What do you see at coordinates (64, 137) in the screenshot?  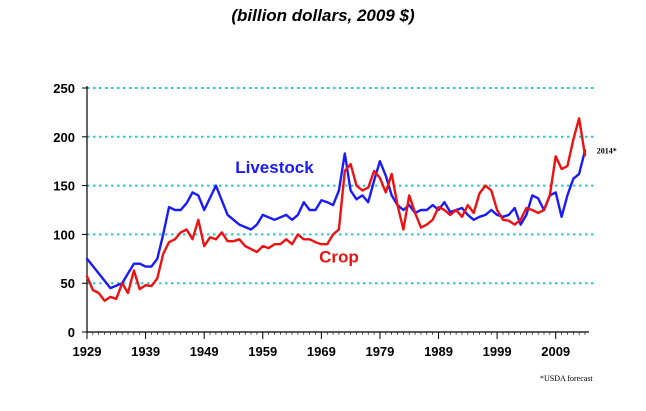 I see `y-tick-label-200: 200` at bounding box center [64, 137].